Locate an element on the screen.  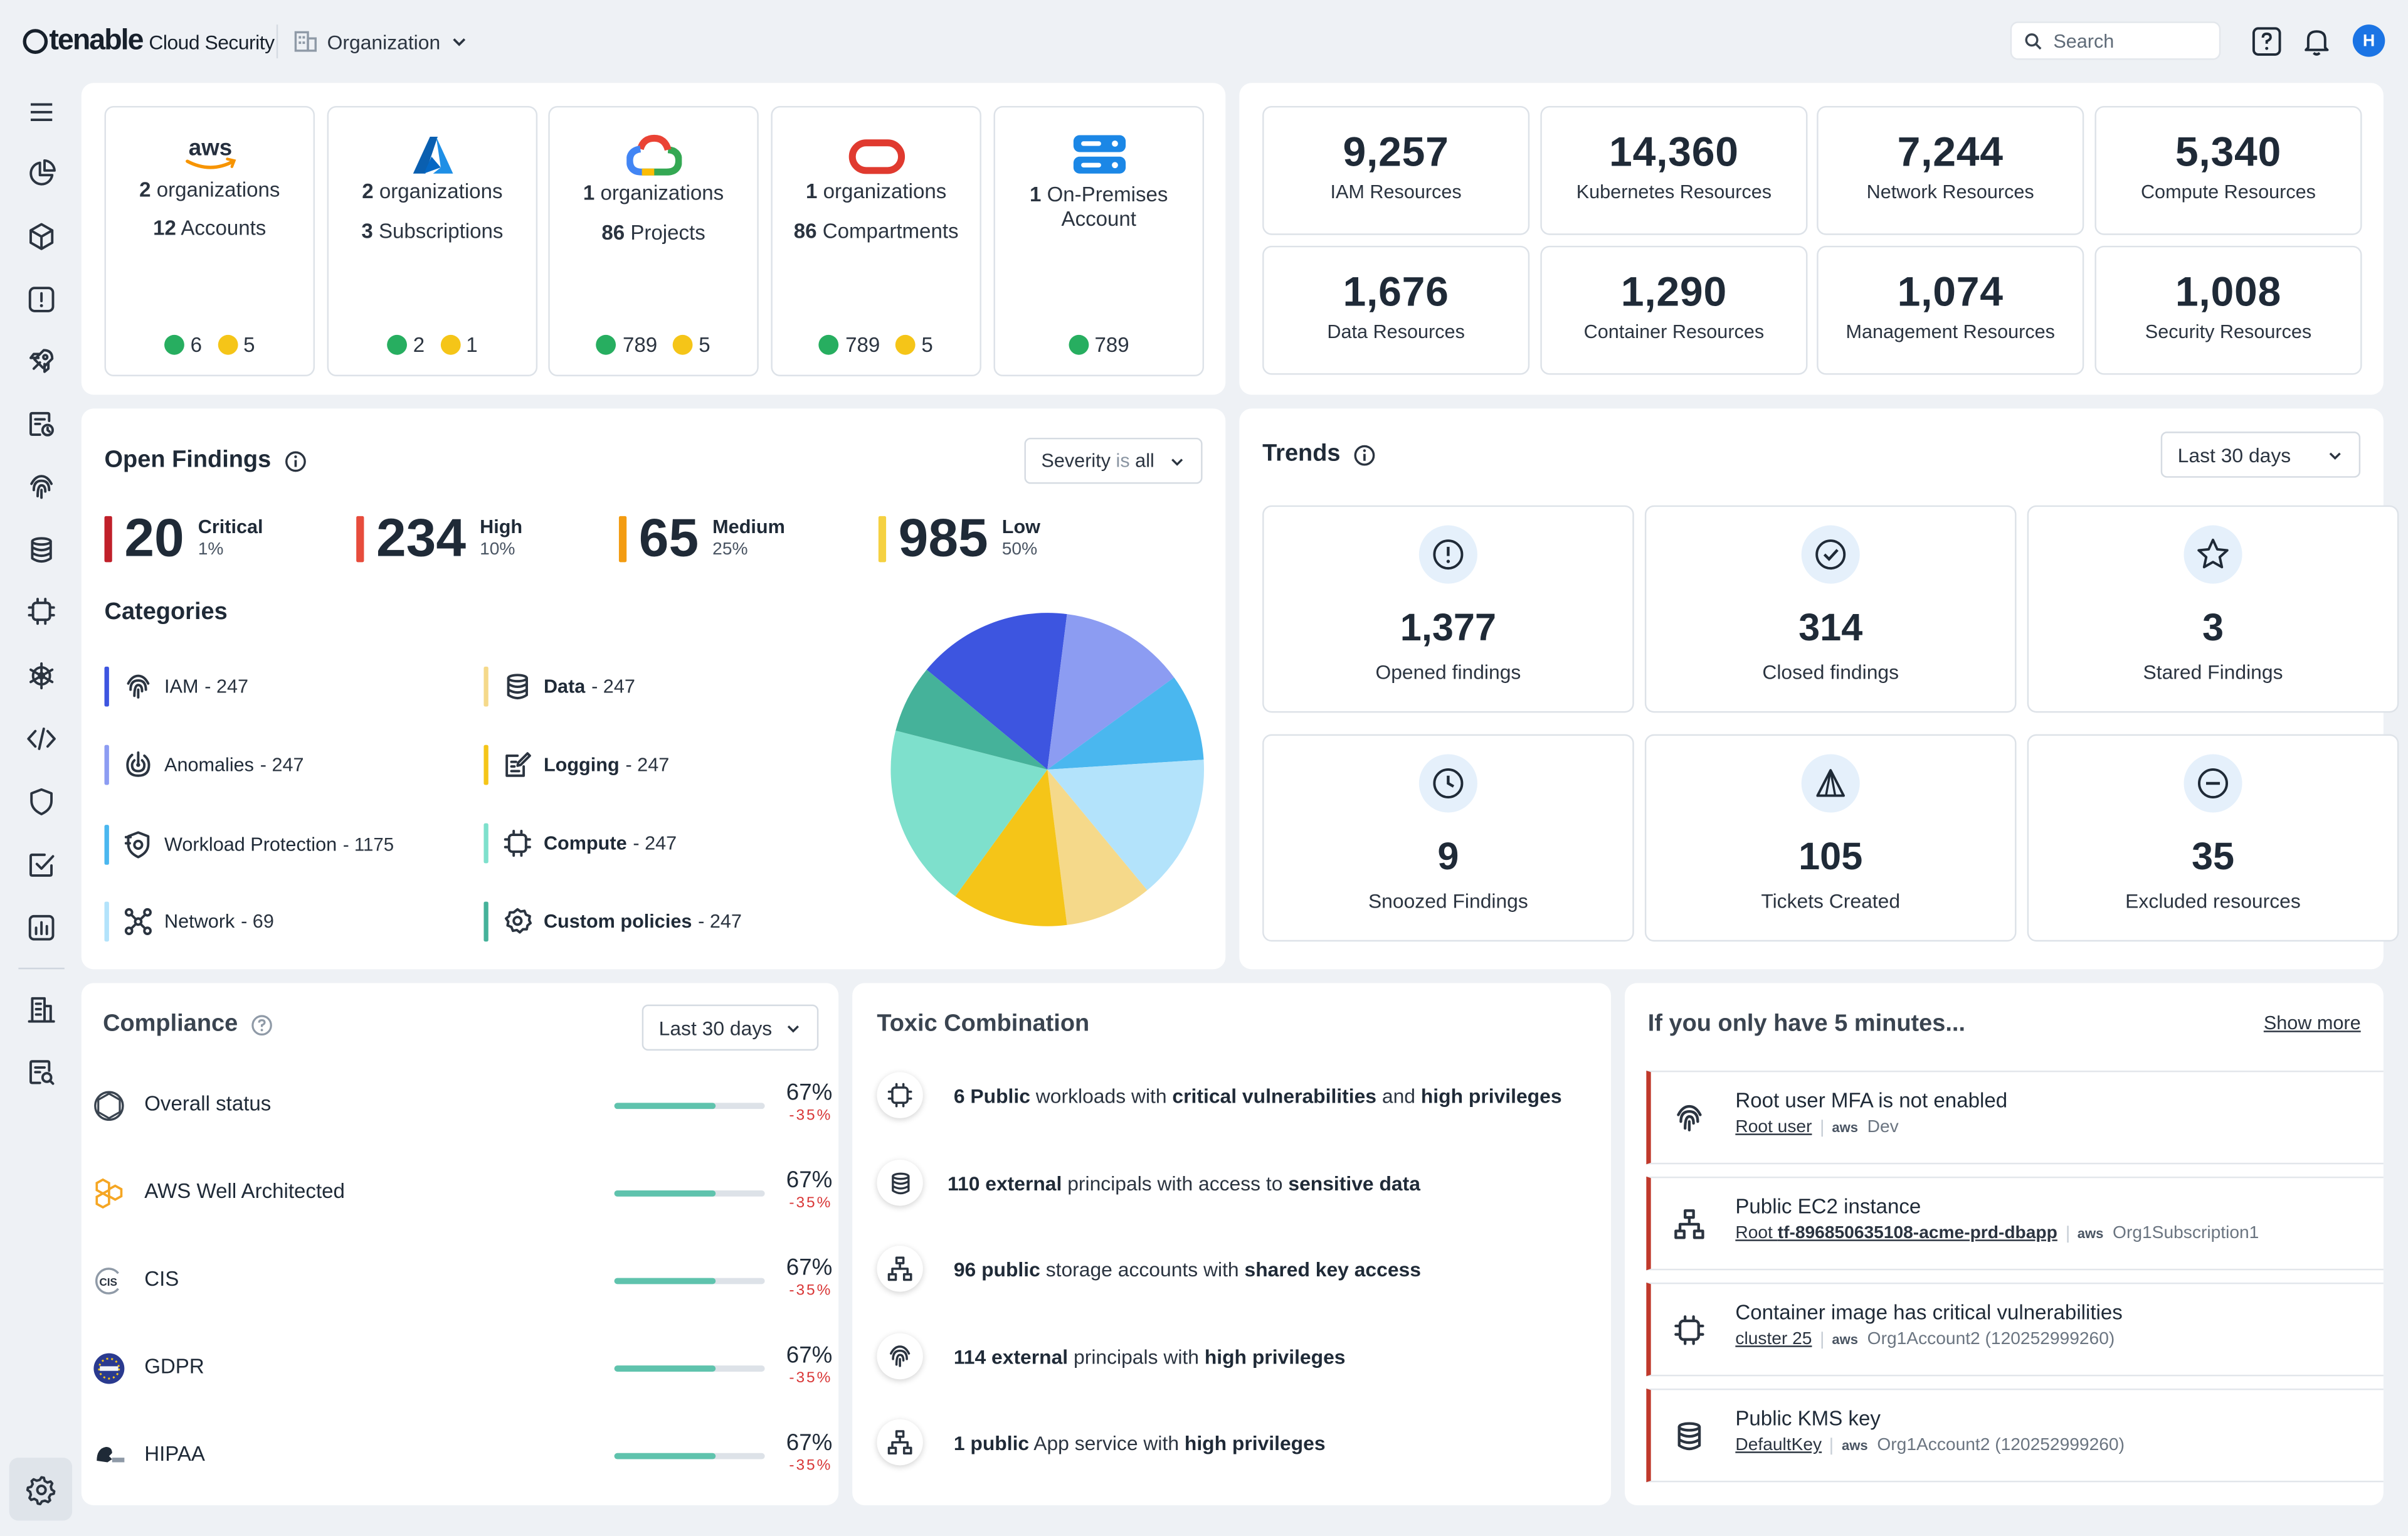
resource-tile-container: 1,290 Container Resources is located at coordinates (1674, 310).